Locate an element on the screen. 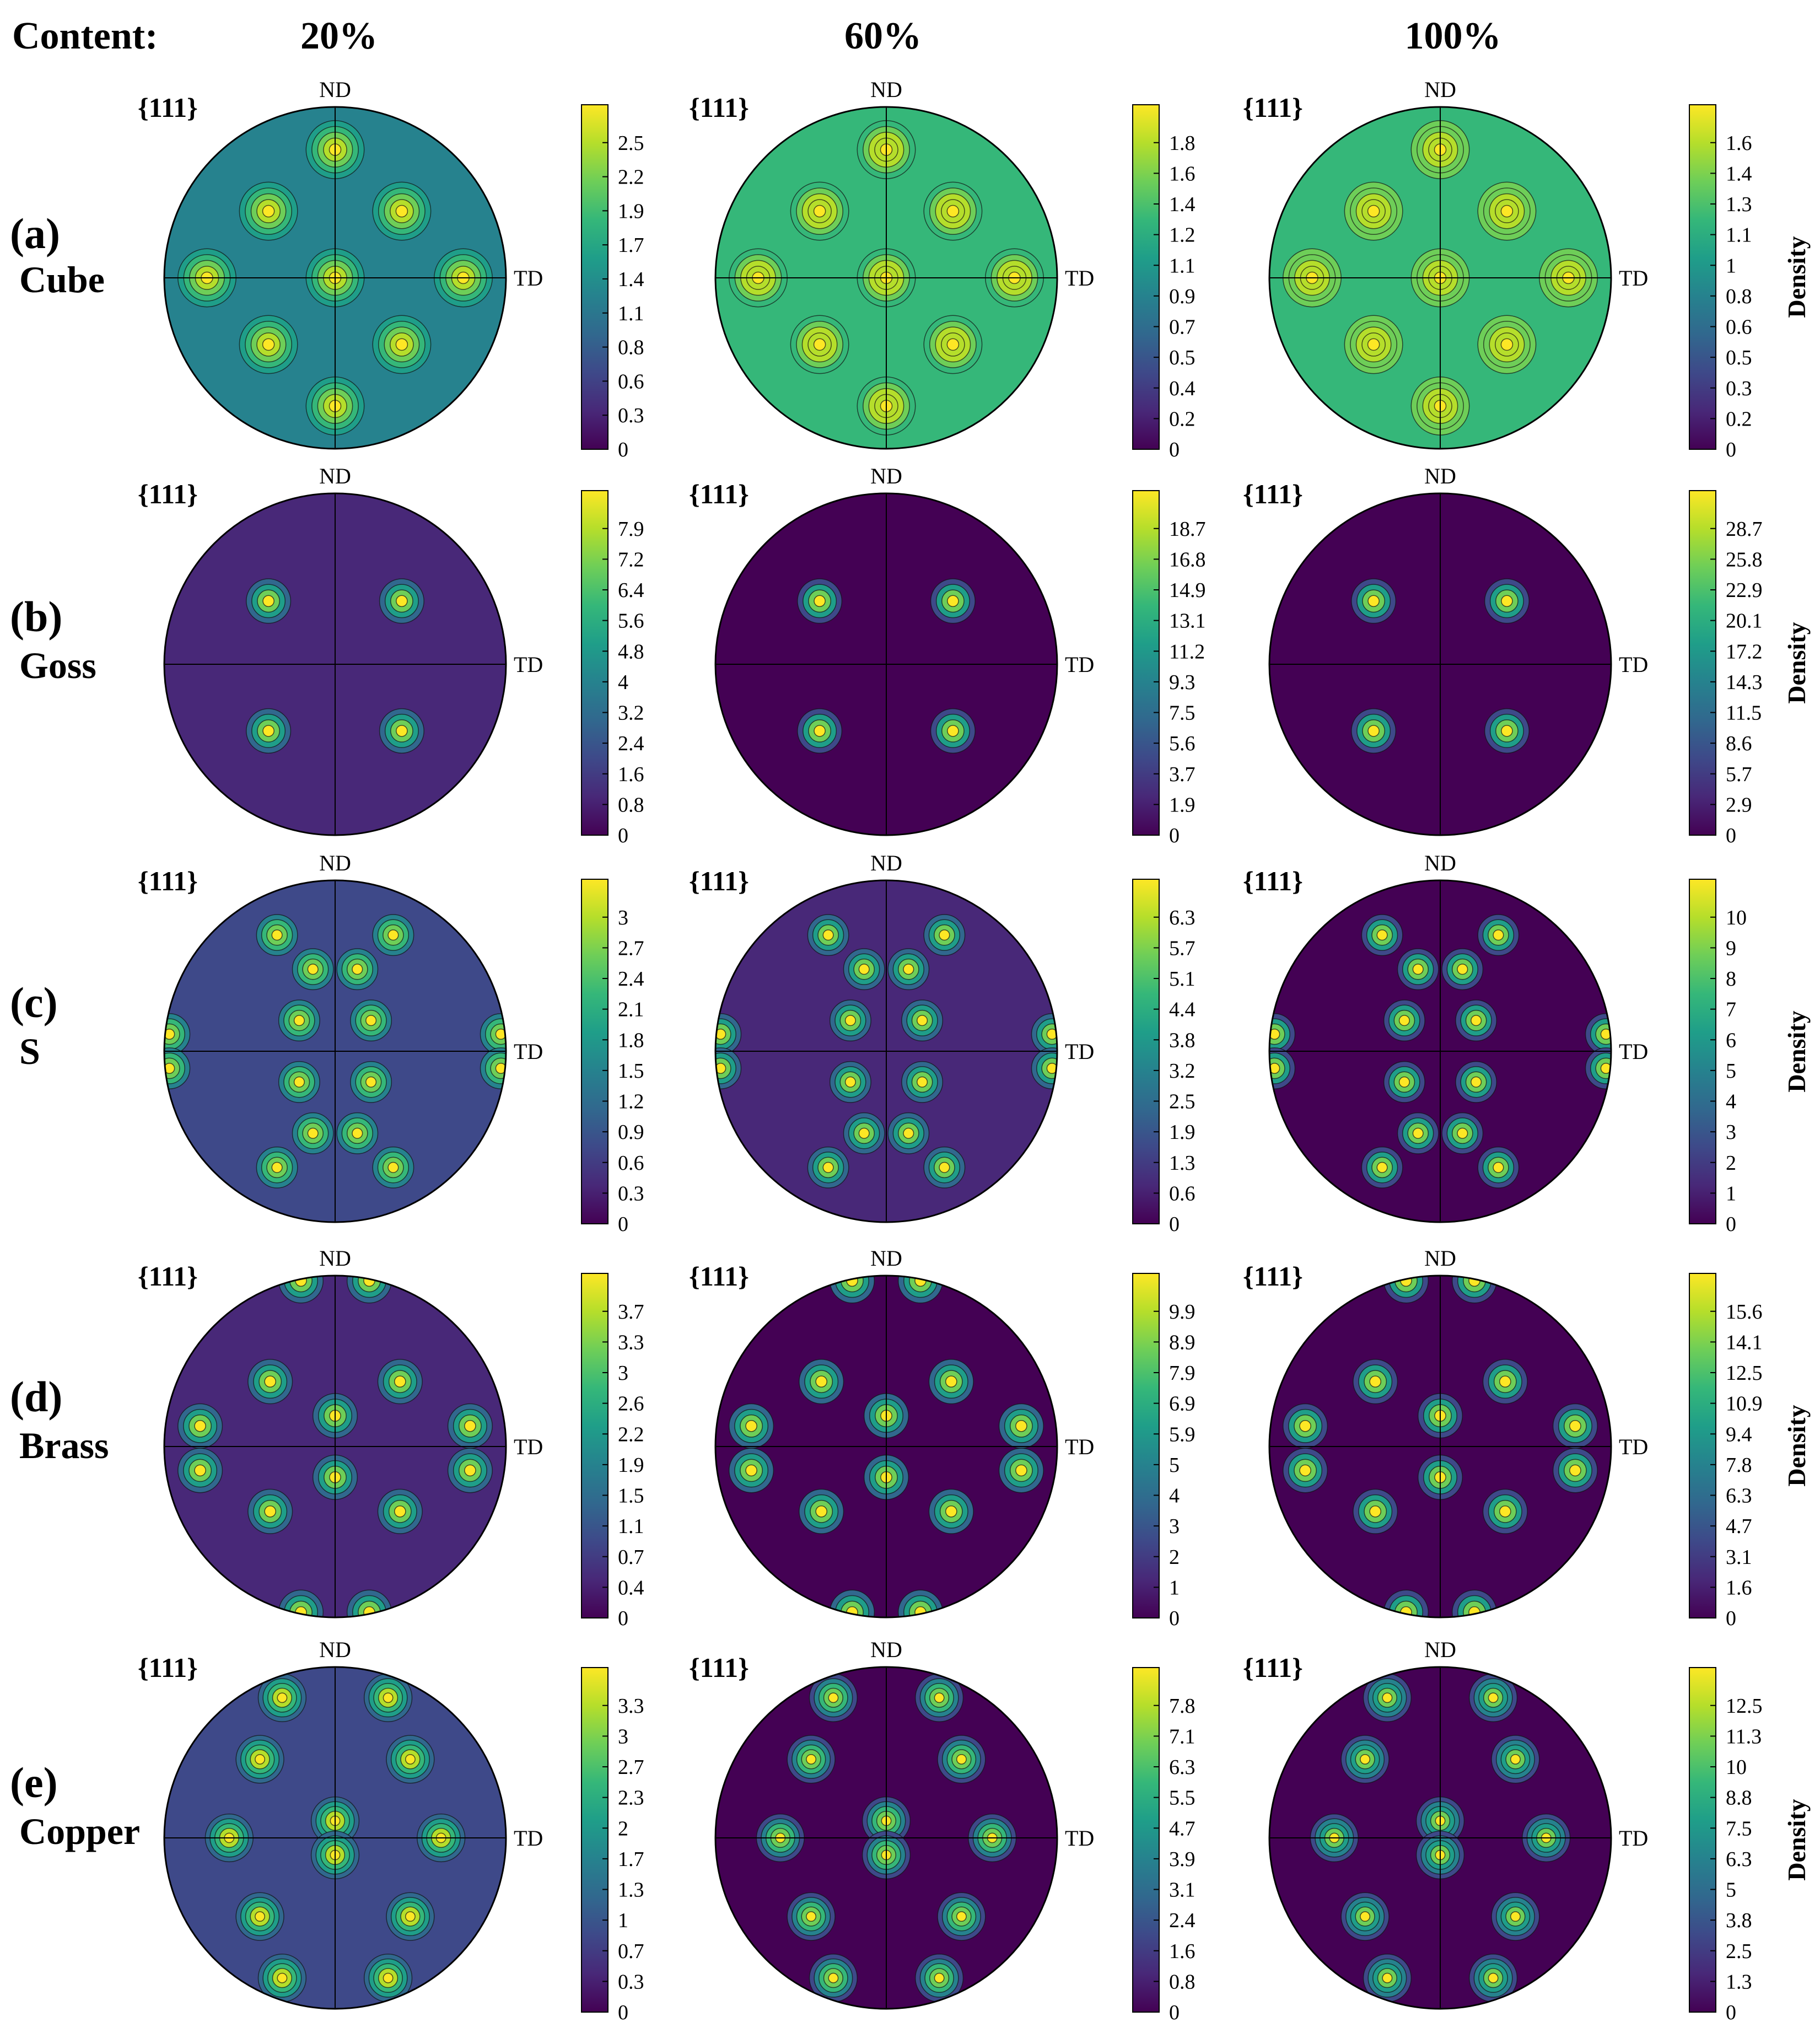 The width and height of the screenshot is (1820, 2038). colorbar-tick-label: 3.1 is located at coordinates (1739, 1557).